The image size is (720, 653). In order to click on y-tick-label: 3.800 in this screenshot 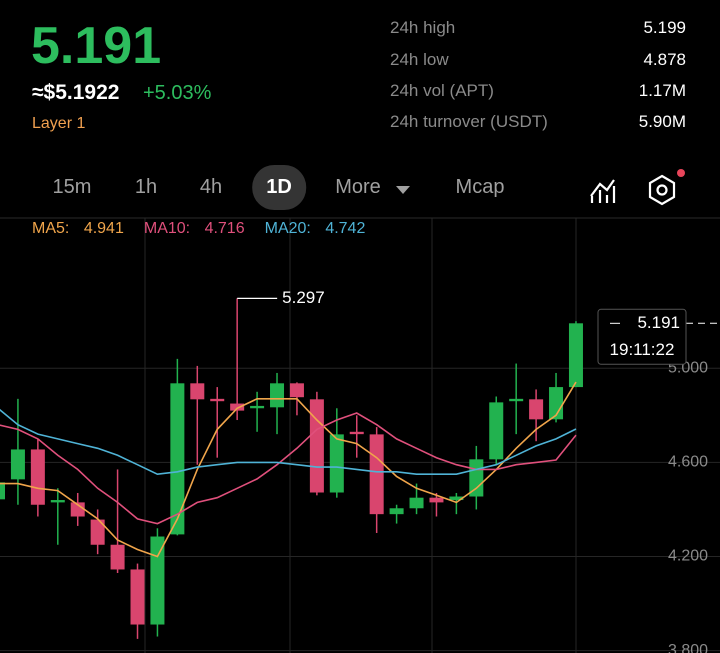, I will do `click(688, 647)`.